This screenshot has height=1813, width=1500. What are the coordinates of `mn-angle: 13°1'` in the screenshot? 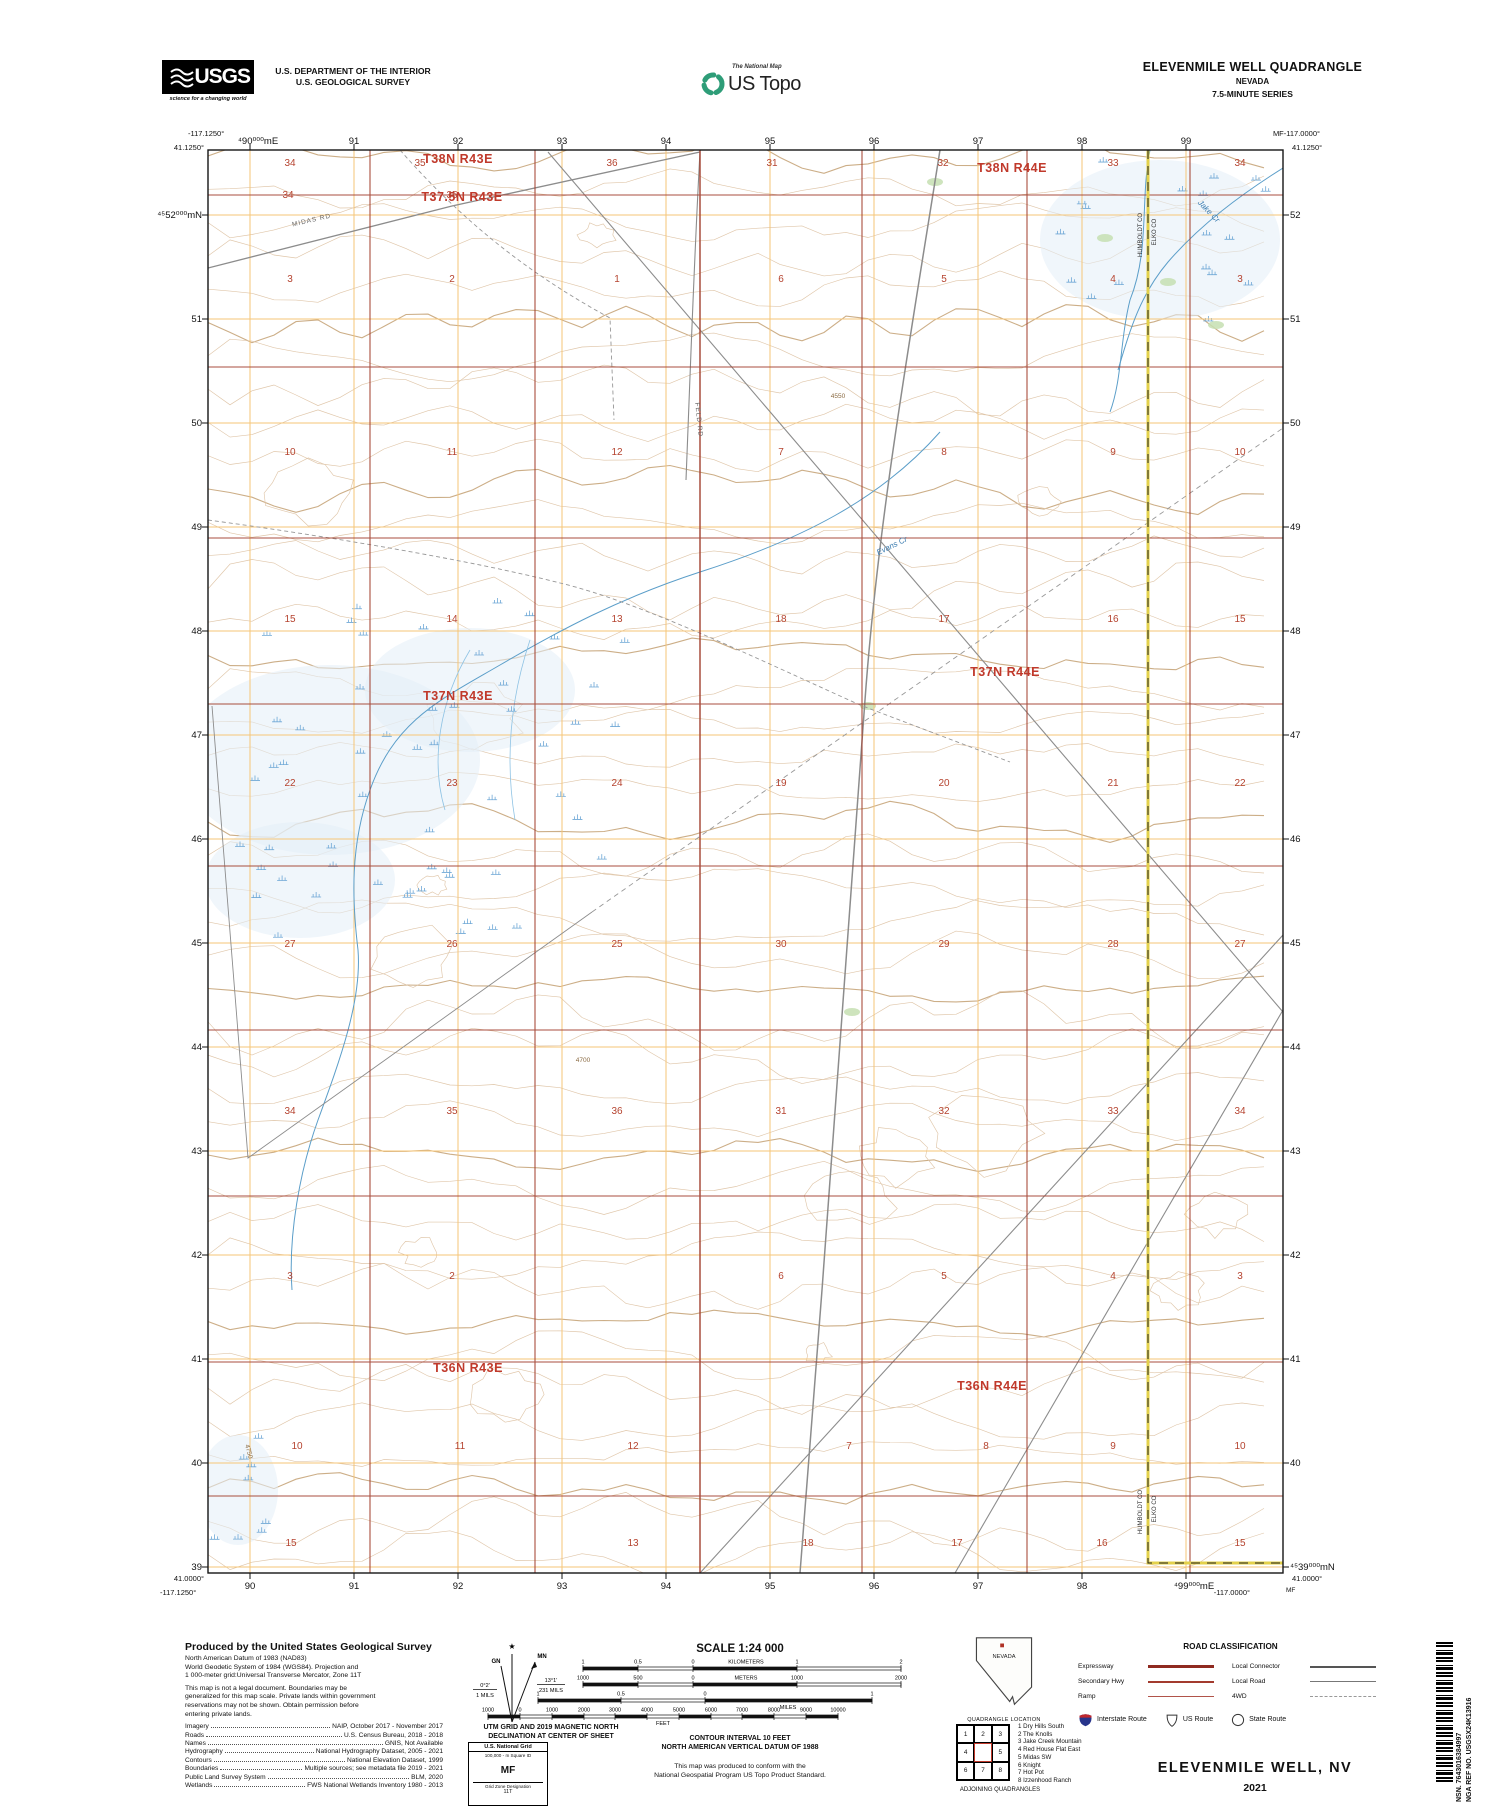 It's located at (551, 1681).